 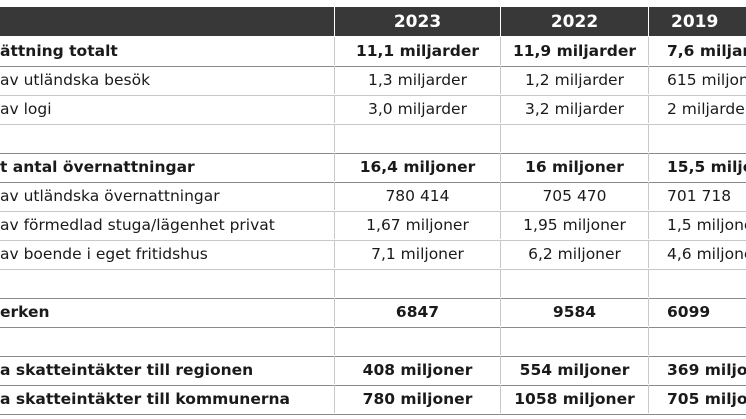 I want to click on value-2019: 705 miljoner, so click(x=697, y=399).